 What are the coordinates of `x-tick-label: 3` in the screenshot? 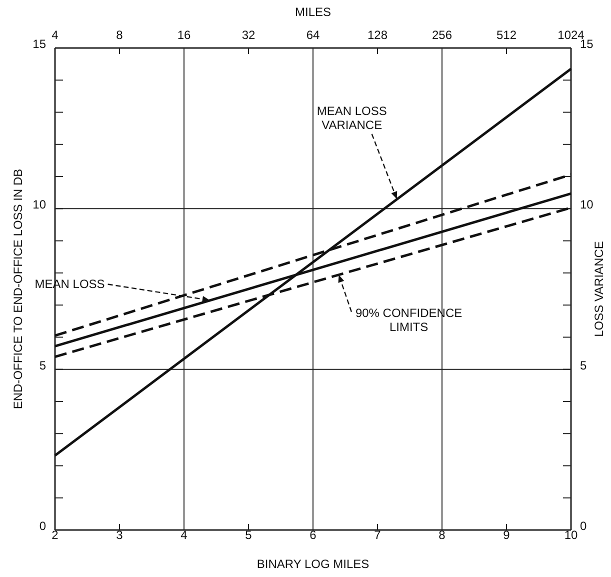 It's located at (120, 535).